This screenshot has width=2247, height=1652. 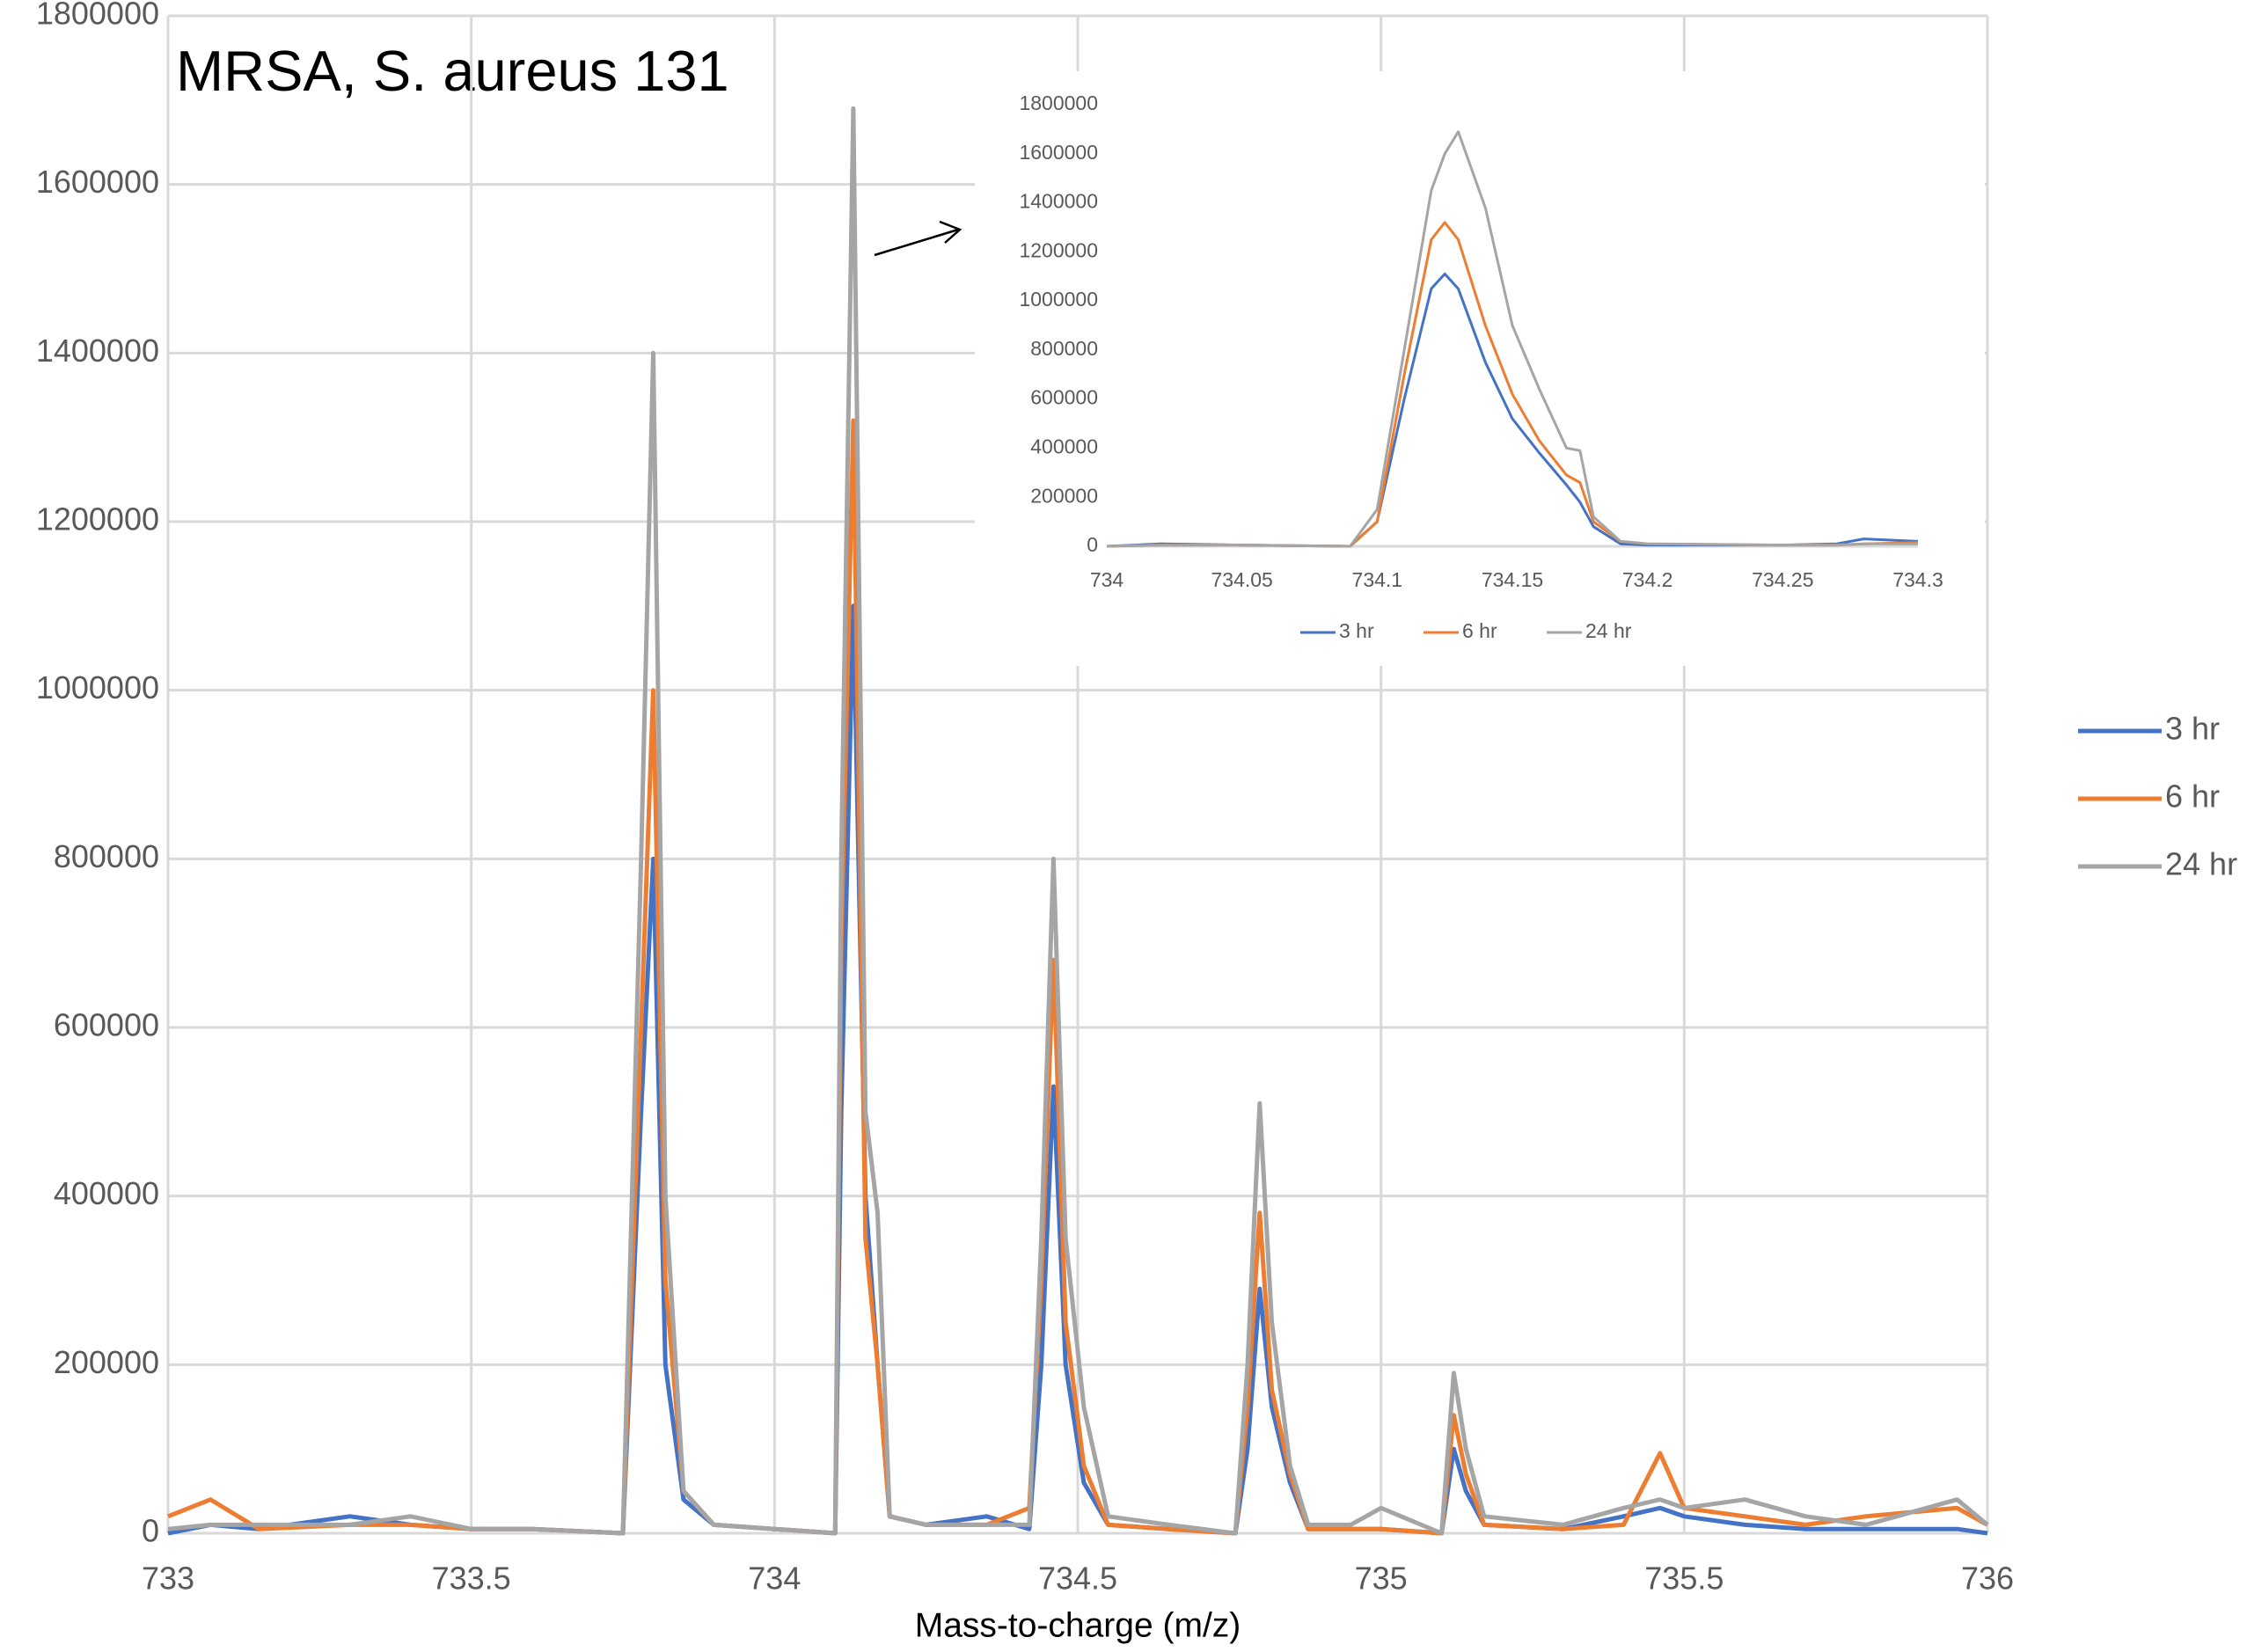 I want to click on x-tick-label: 735.5, so click(x=1684, y=1579).